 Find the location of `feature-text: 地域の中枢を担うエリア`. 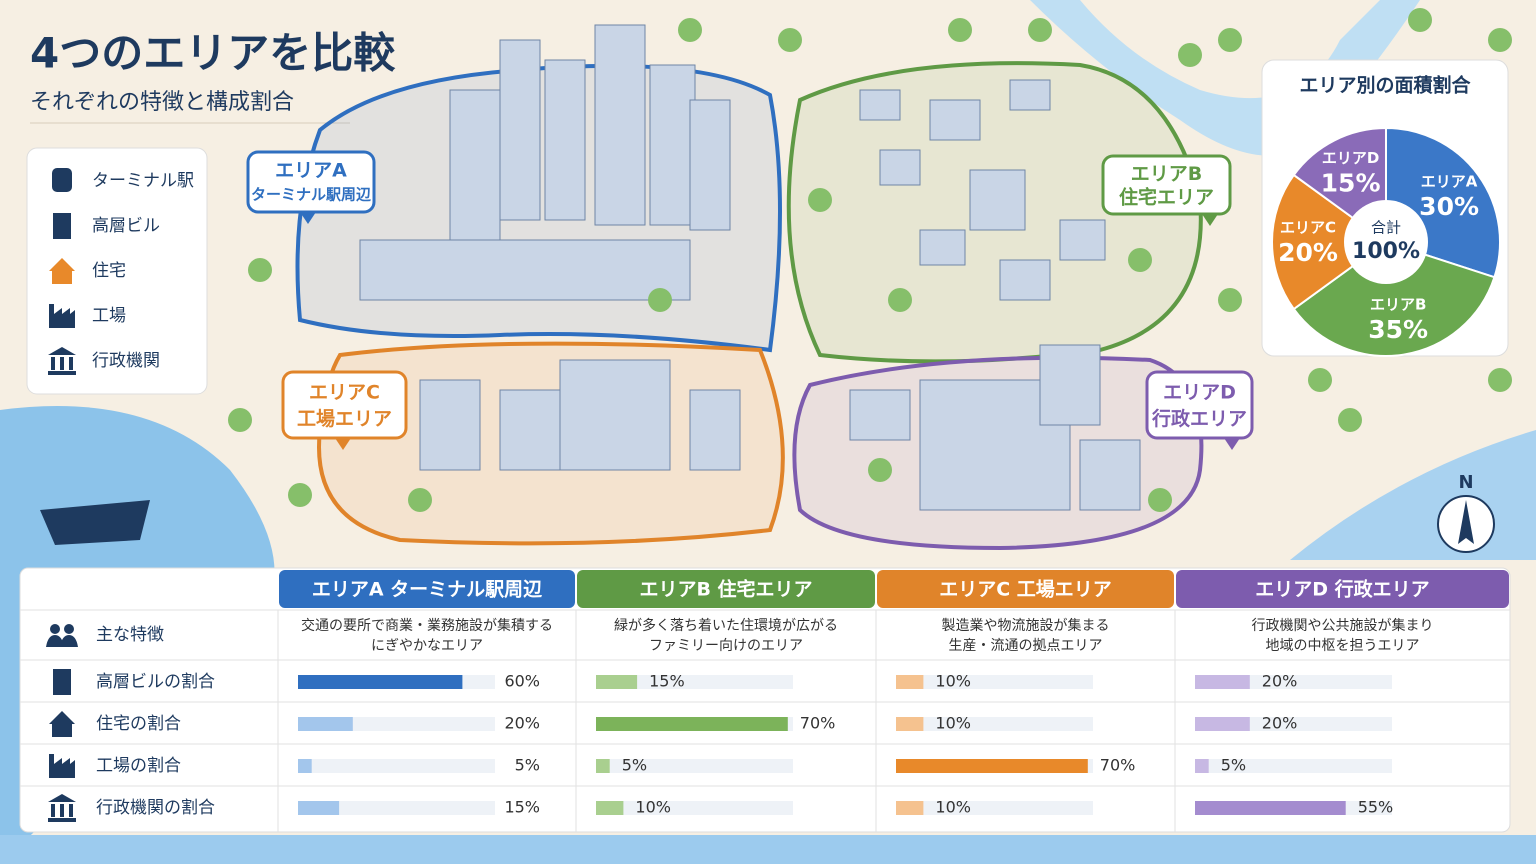

feature-text: 地域の中枢を担うエリア is located at coordinates (1343, 646).